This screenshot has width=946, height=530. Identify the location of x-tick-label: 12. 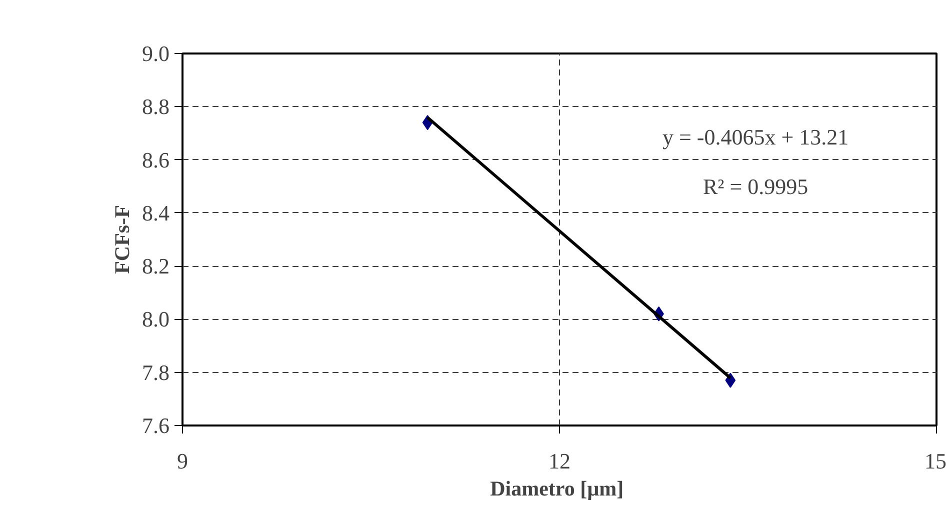
(559, 461).